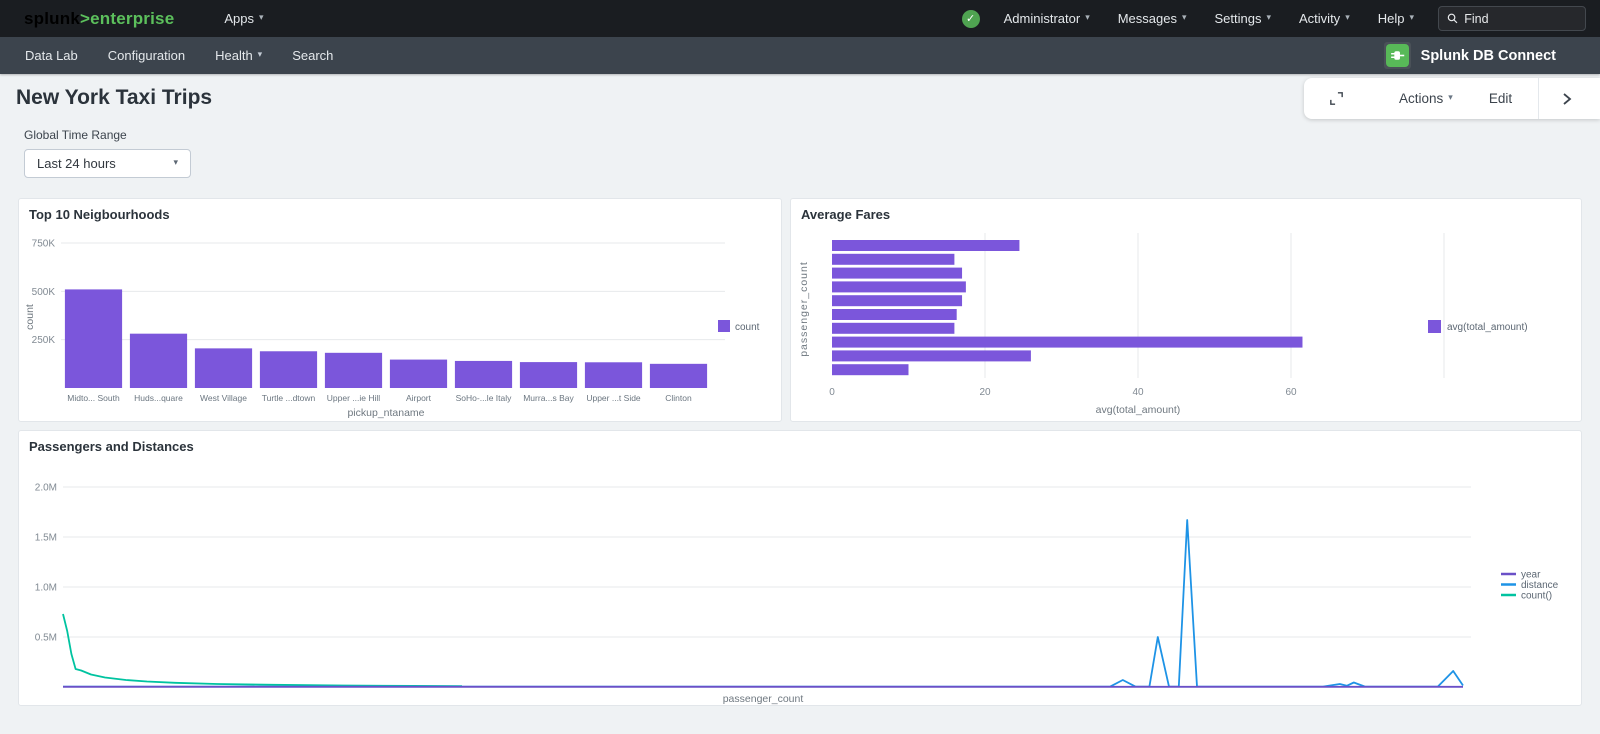 The image size is (1600, 734). What do you see at coordinates (1238, 18) in the screenshot?
I see `menu-label: Settings` at bounding box center [1238, 18].